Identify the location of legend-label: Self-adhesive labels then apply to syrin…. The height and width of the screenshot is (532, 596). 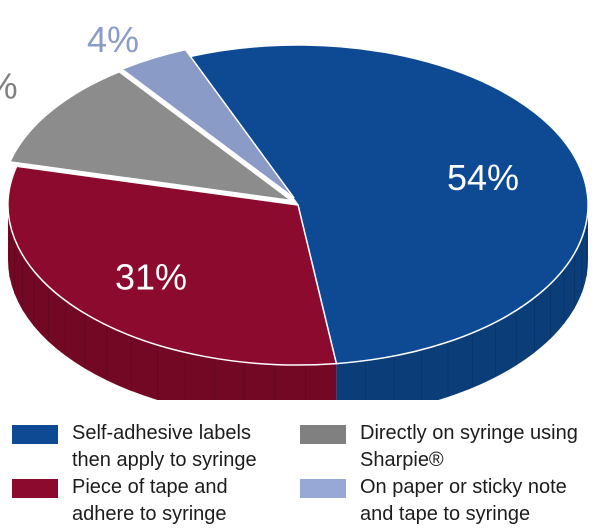
(164, 446).